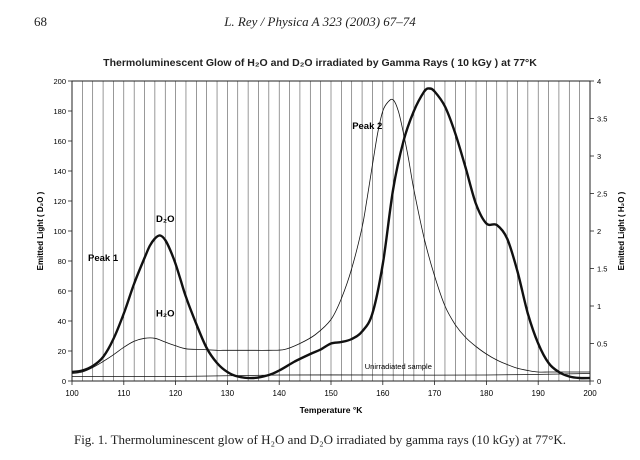  I want to click on x-tick-label: 200, so click(590, 393).